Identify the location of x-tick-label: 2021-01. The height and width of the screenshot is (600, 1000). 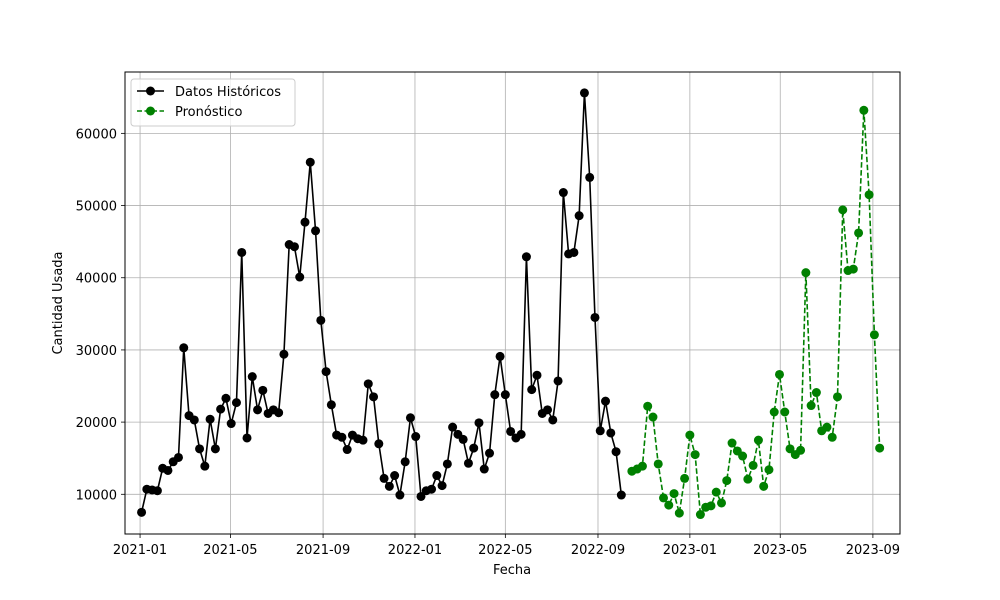
(140, 550).